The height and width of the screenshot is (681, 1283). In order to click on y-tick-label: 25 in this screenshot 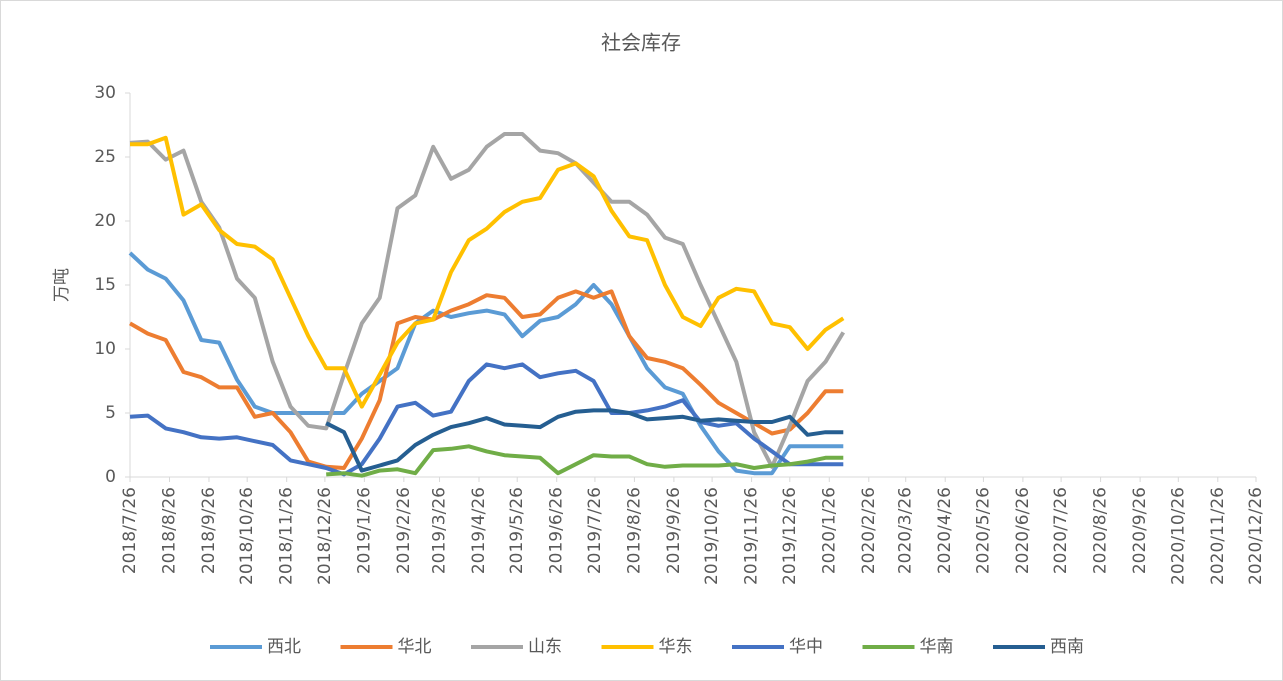, I will do `click(105, 157)`.